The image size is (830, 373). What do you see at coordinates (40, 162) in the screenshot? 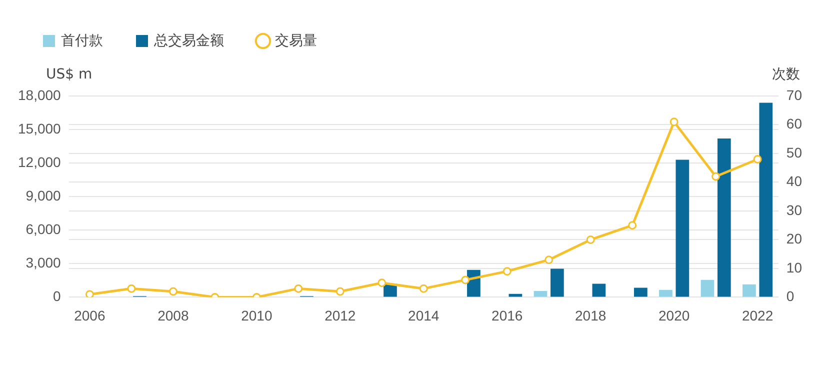
I see `y-tick-label: 12,000` at bounding box center [40, 162].